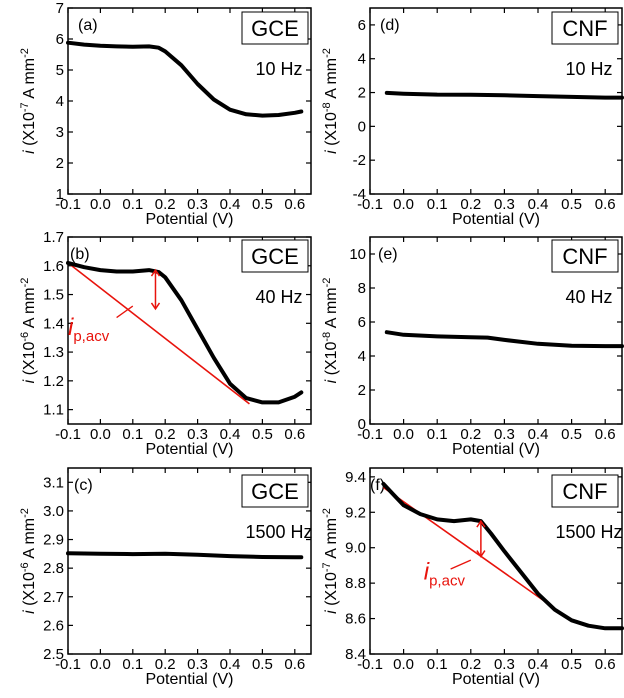 The image size is (624, 698). I want to click on y-axis-title-part: -6, so click(25, 337).